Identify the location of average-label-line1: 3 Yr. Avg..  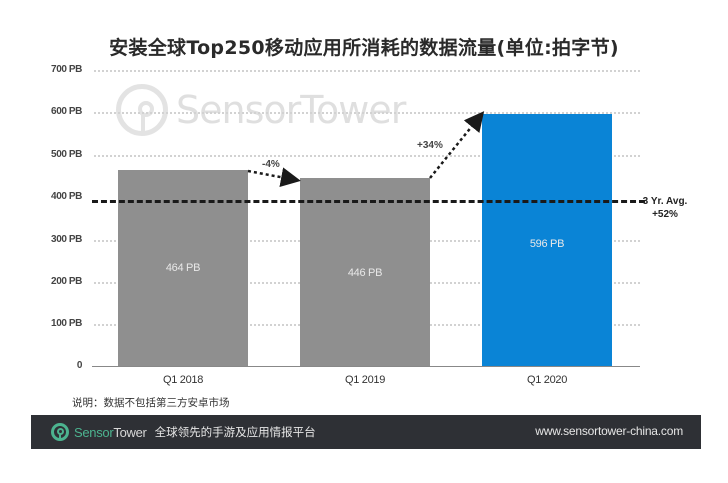
(665, 201).